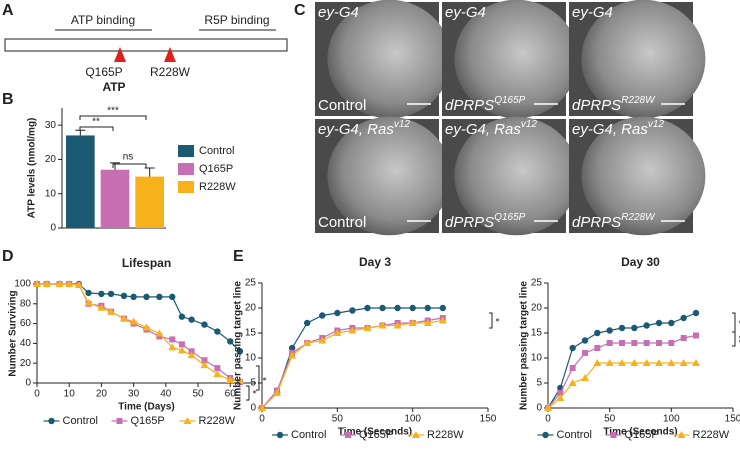  Describe the element at coordinates (146, 407) in the screenshot. I see `x-axis-label: Time (Days)` at that location.